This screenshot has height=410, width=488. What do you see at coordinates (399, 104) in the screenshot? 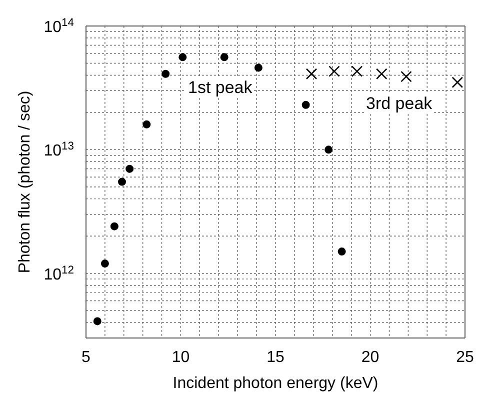
I see `annotation: 3rd peak` at bounding box center [399, 104].